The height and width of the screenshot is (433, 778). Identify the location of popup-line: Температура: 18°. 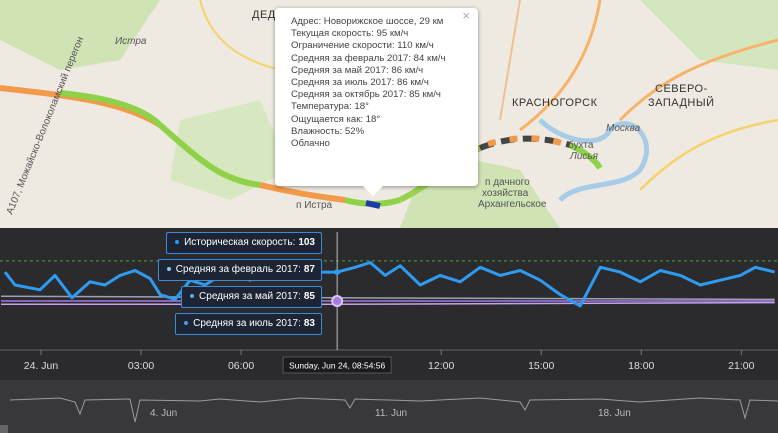
(330, 107).